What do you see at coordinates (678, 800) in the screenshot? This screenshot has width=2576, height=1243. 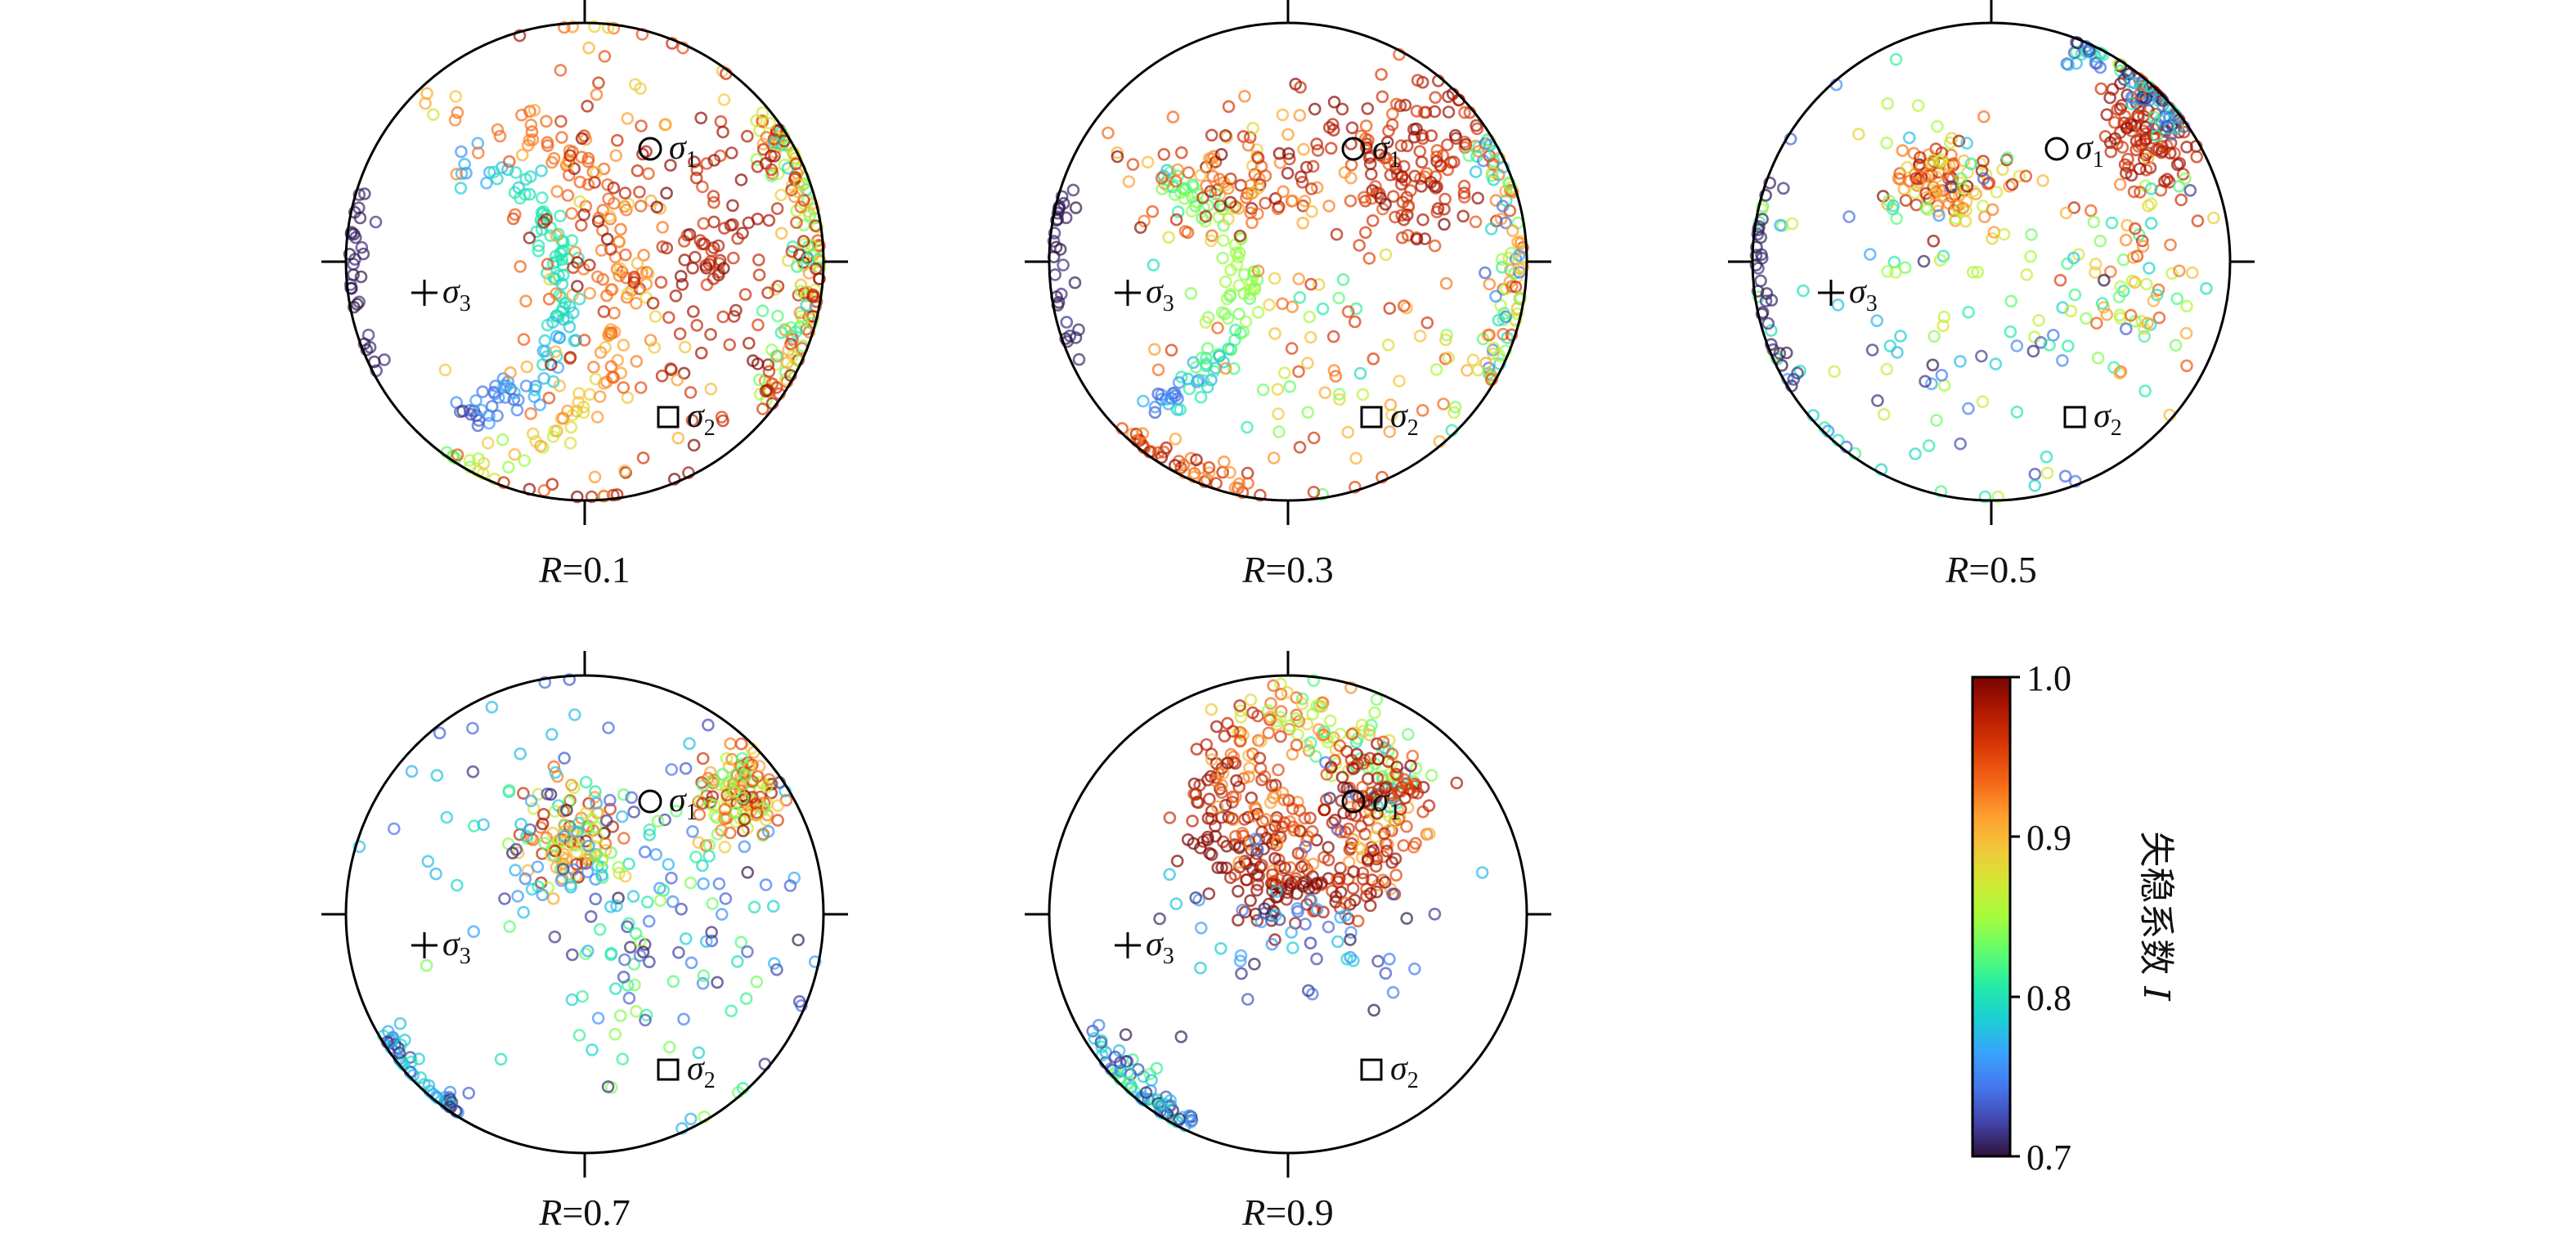 I see `sigma1-symbol: σ` at bounding box center [678, 800].